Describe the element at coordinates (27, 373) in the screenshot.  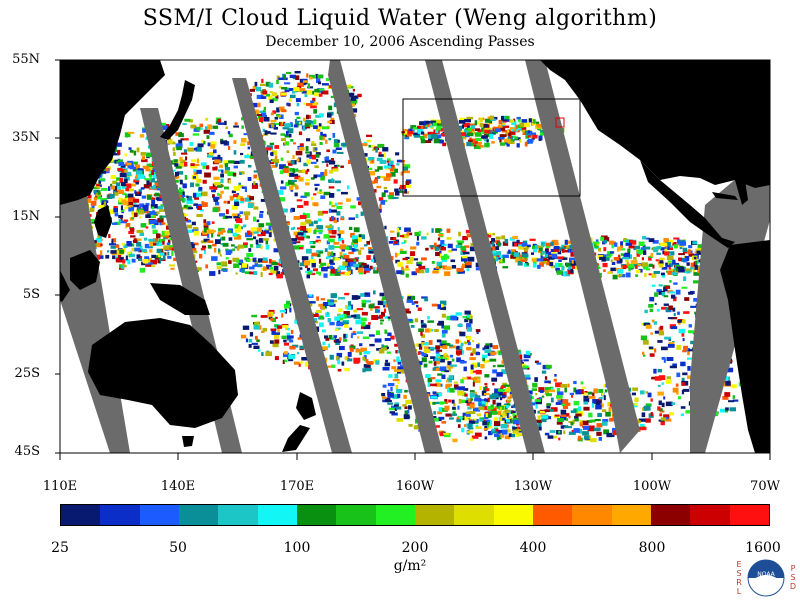
I see `lat-label-25s: 25S` at that location.